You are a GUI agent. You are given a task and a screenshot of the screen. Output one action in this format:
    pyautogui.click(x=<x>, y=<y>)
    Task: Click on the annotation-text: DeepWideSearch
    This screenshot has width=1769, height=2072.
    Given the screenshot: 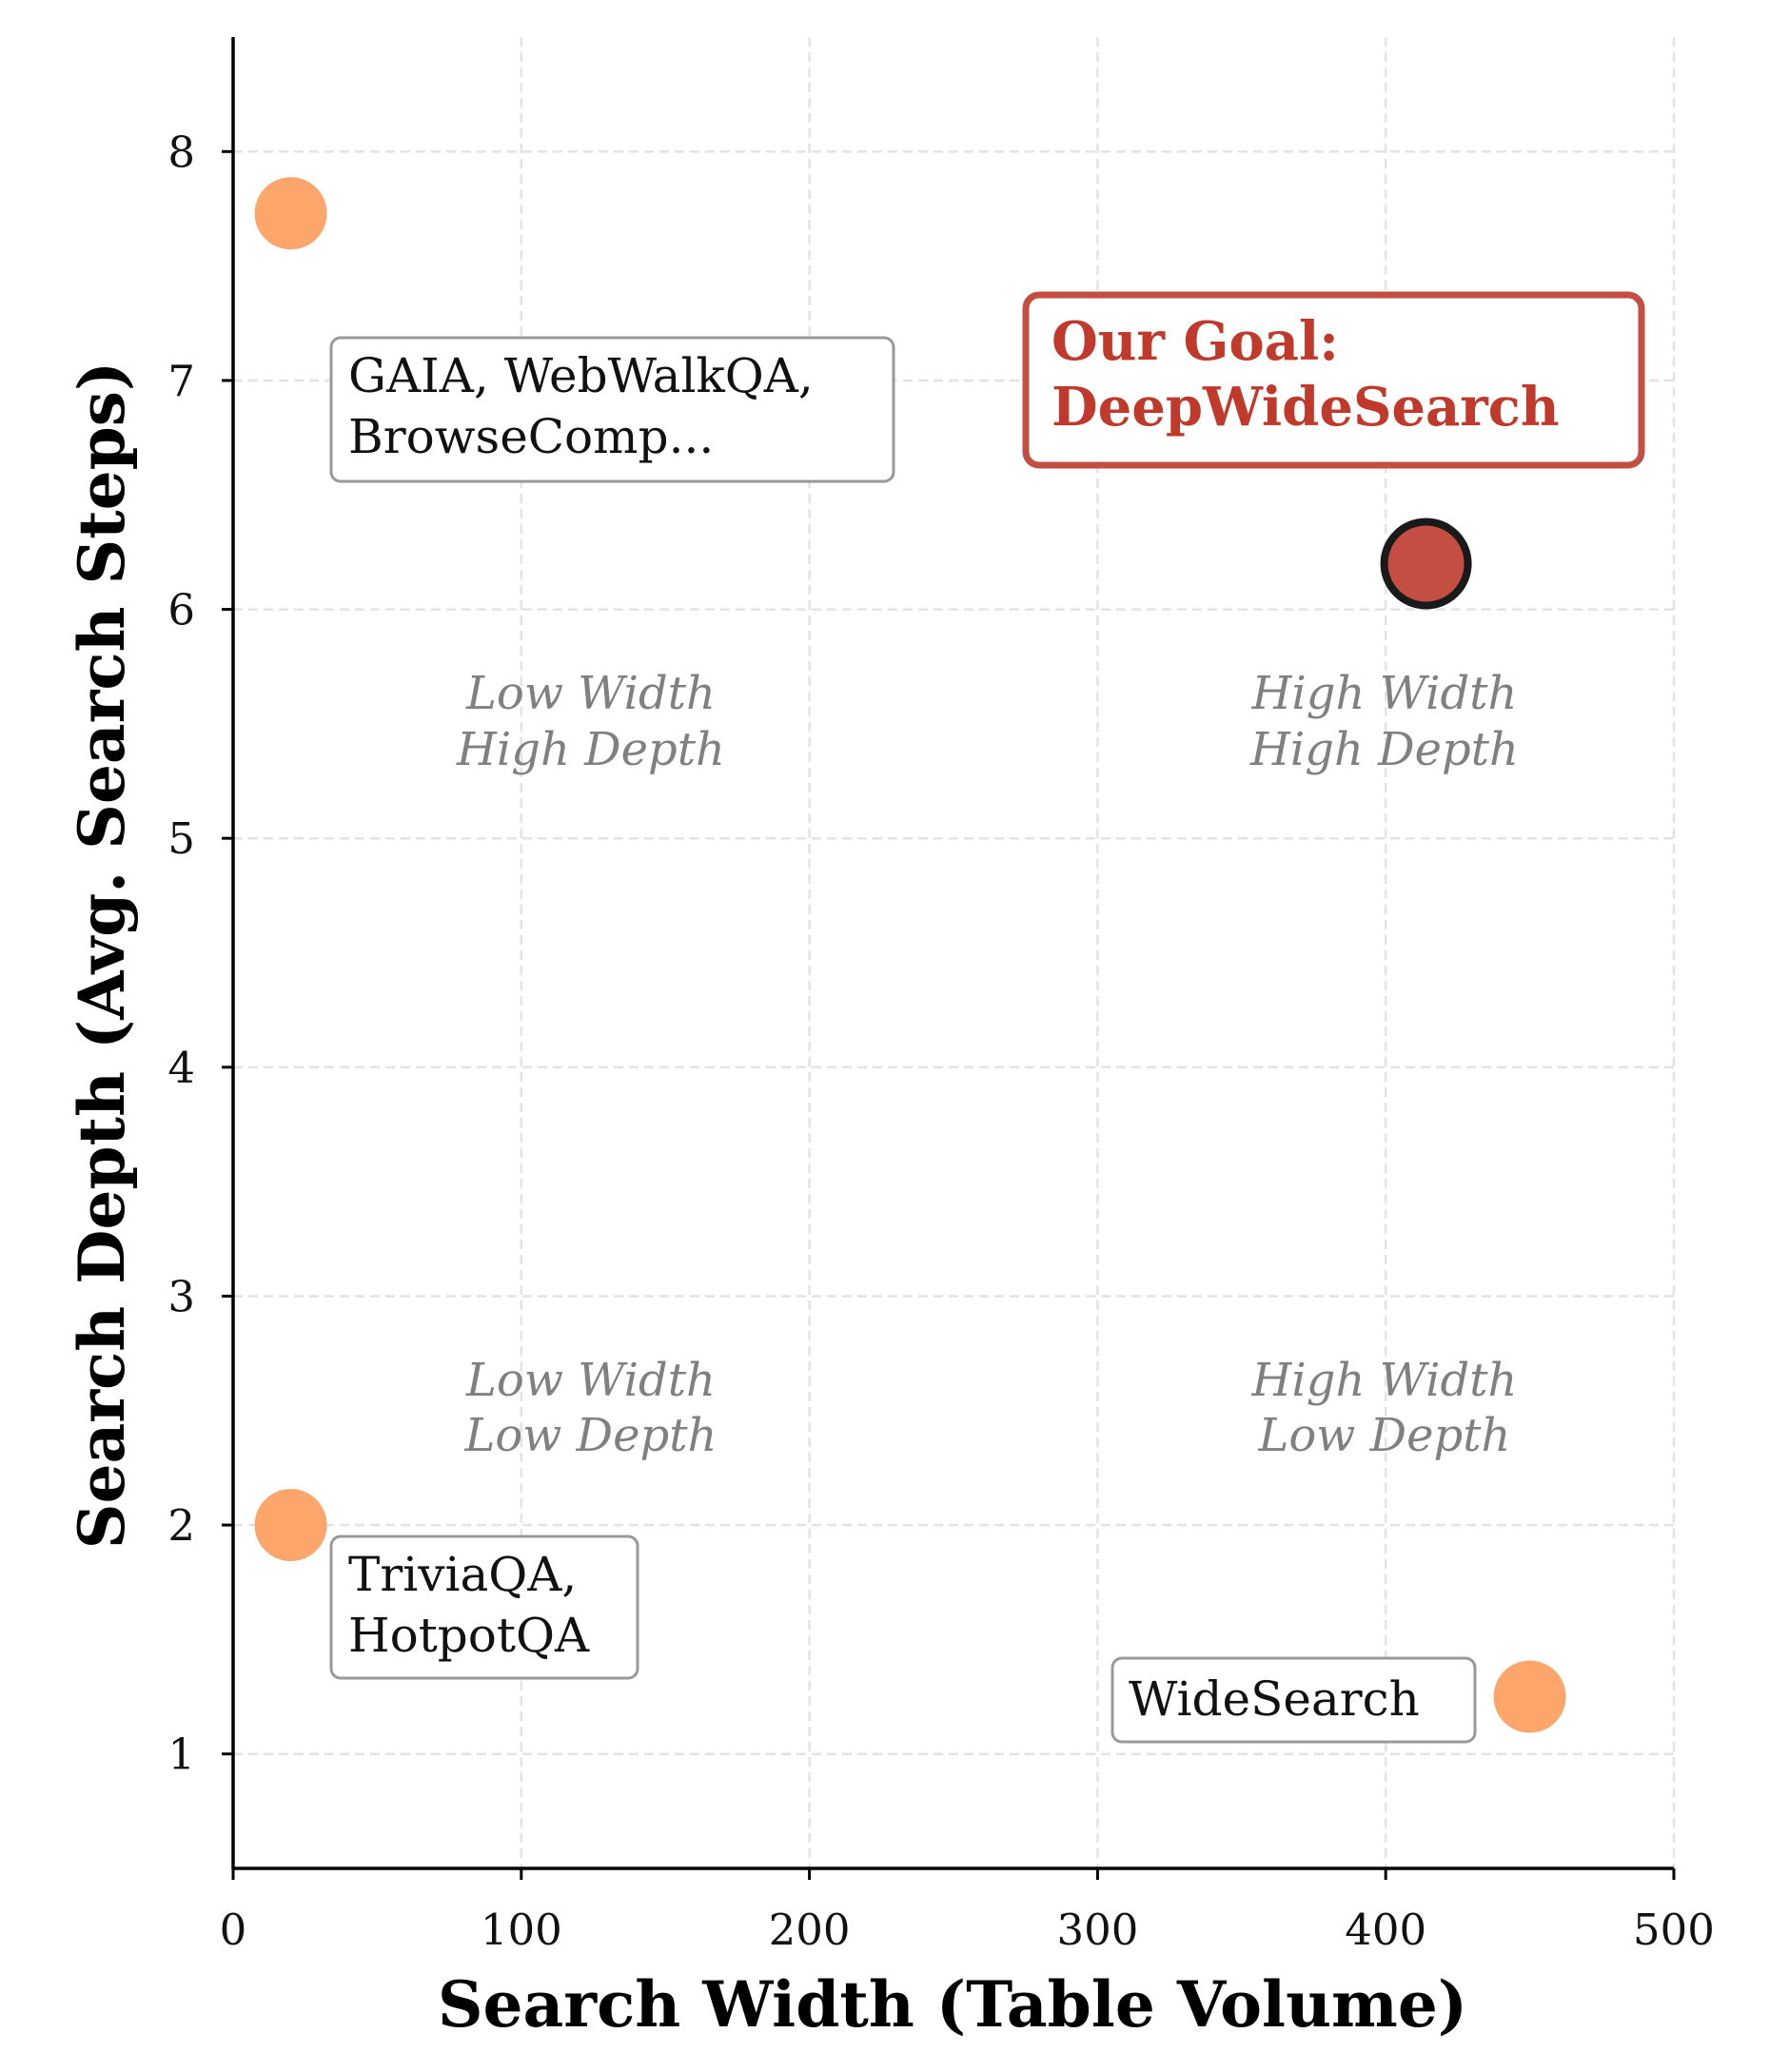 What is the action you would take?
    pyautogui.click(x=1306, y=407)
    